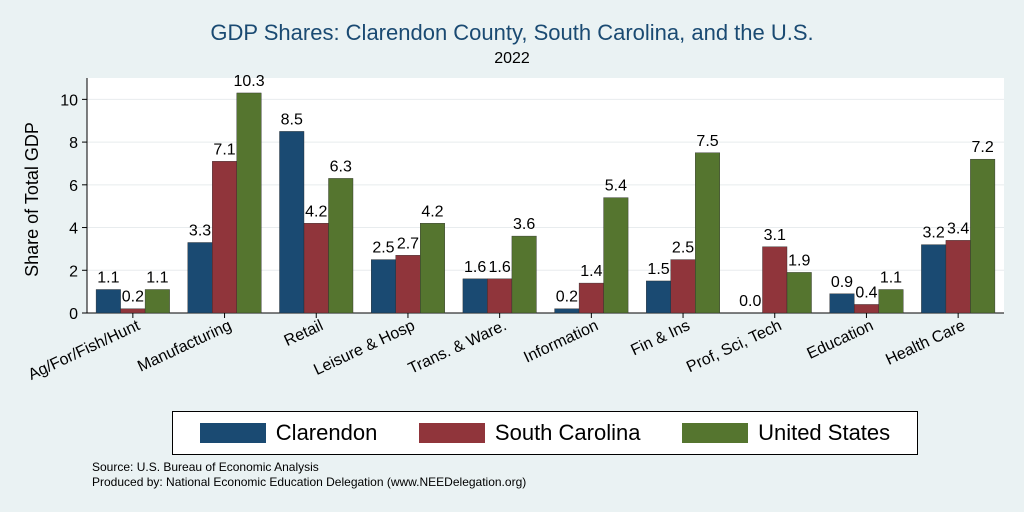 Image resolution: width=1024 pixels, height=512 pixels. What do you see at coordinates (248, 81) in the screenshot?
I see `data-label: 10.3` at bounding box center [248, 81].